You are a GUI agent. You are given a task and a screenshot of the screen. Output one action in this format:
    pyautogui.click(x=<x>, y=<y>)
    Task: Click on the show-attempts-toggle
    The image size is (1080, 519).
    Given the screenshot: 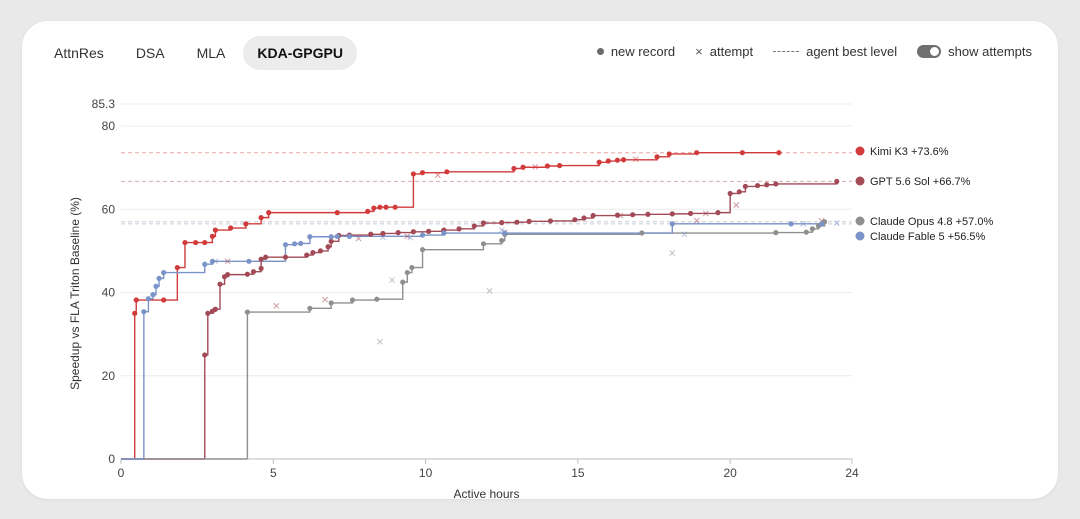 What is the action you would take?
    pyautogui.click(x=929, y=51)
    